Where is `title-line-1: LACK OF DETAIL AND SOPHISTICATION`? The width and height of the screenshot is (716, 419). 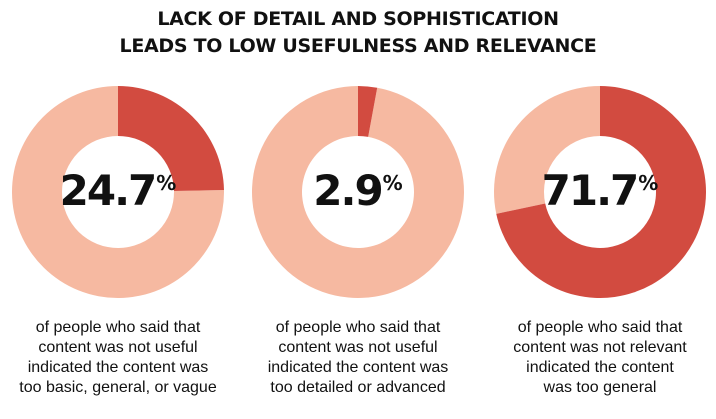 title-line-1: LACK OF DETAIL AND SOPHISTICATION is located at coordinates (358, 19).